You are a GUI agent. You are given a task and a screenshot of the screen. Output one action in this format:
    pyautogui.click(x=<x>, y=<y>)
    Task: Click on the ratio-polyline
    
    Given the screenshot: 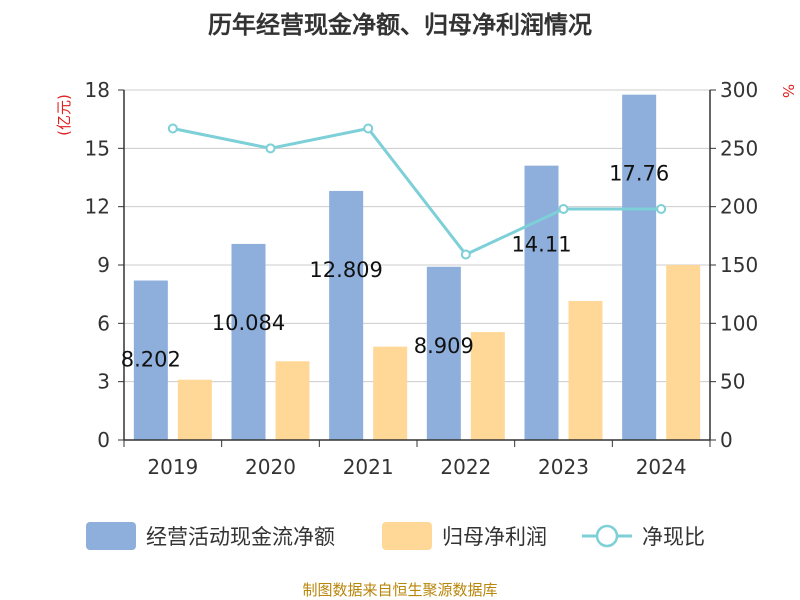 What is the action you would take?
    pyautogui.click(x=417, y=191)
    